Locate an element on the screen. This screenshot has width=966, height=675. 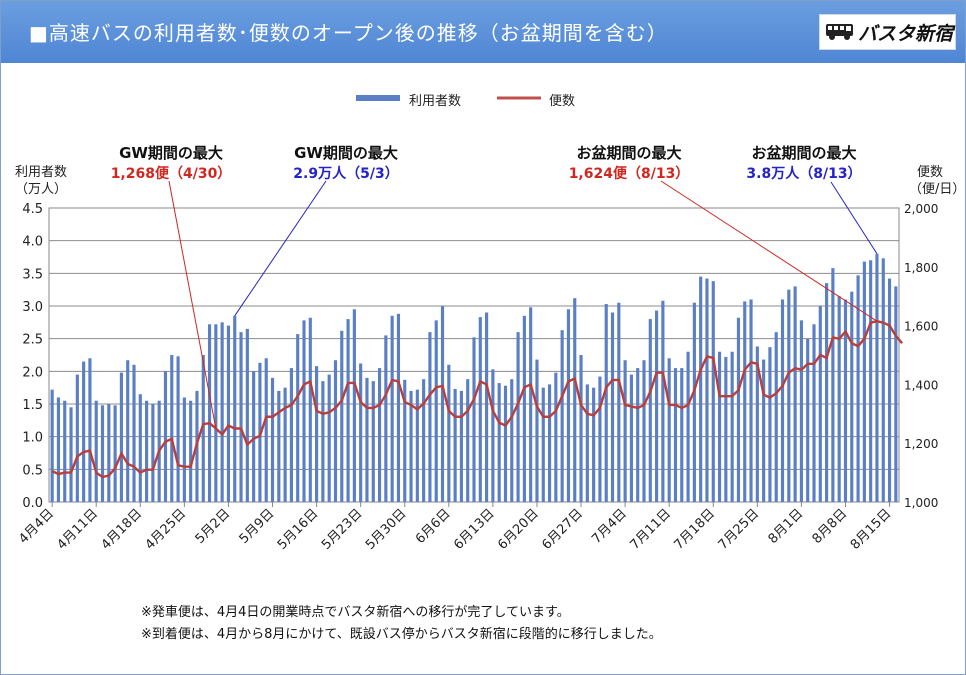
annotation-value: 2.9万人（5/3） is located at coordinates (345, 173).